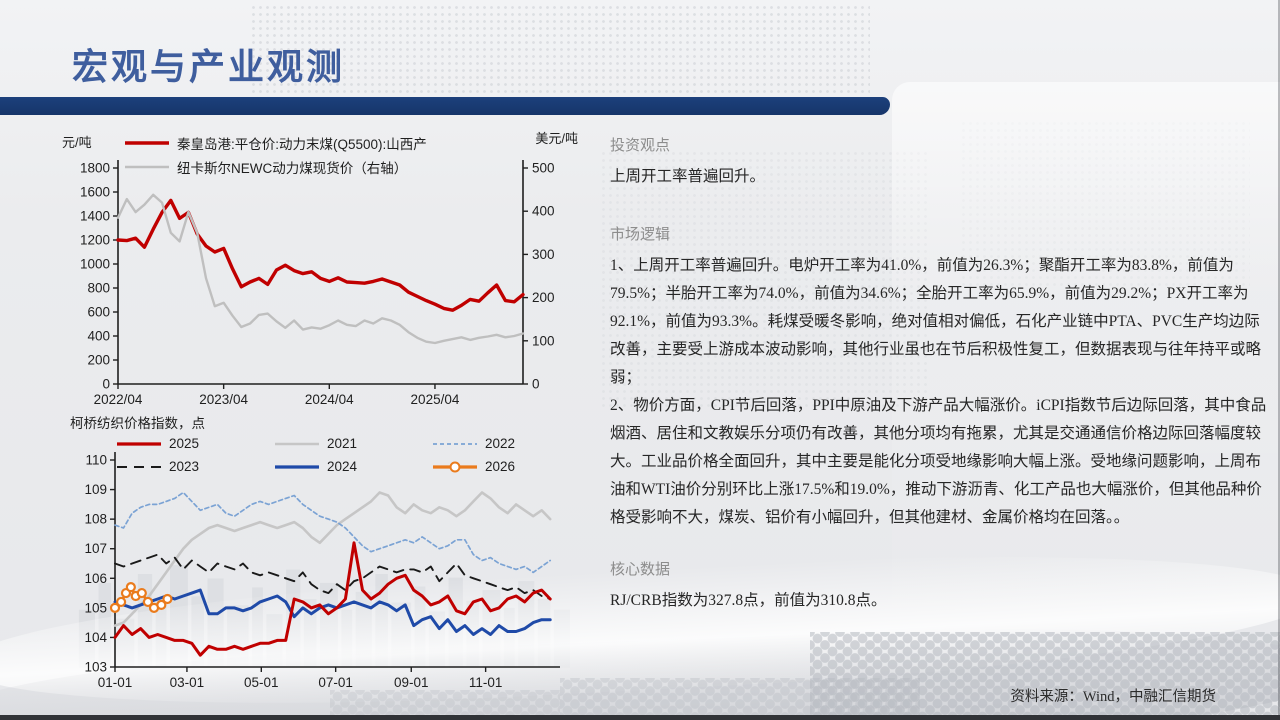 This screenshot has height=720, width=1280. I want to click on svg-text: 1800, so click(95, 168).